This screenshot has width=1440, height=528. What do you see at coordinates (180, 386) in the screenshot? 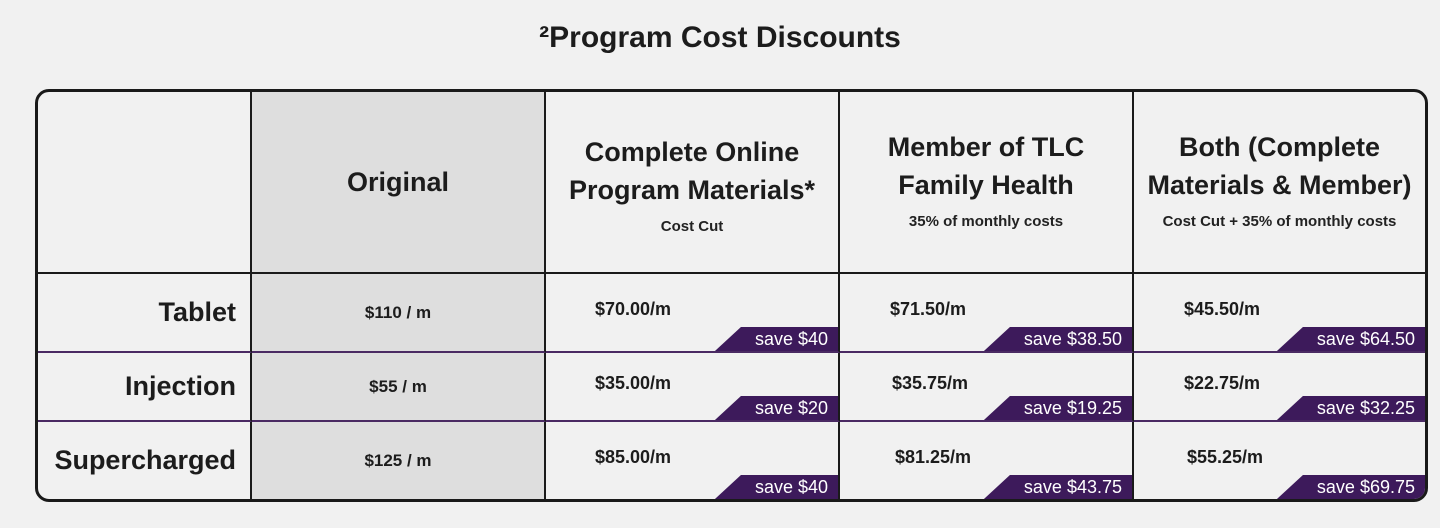
I see `row-label-injection: Injection` at bounding box center [180, 386].